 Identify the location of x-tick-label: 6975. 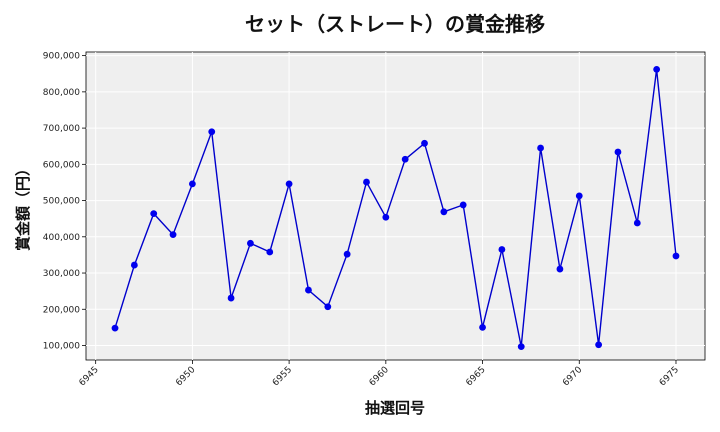
(669, 376).